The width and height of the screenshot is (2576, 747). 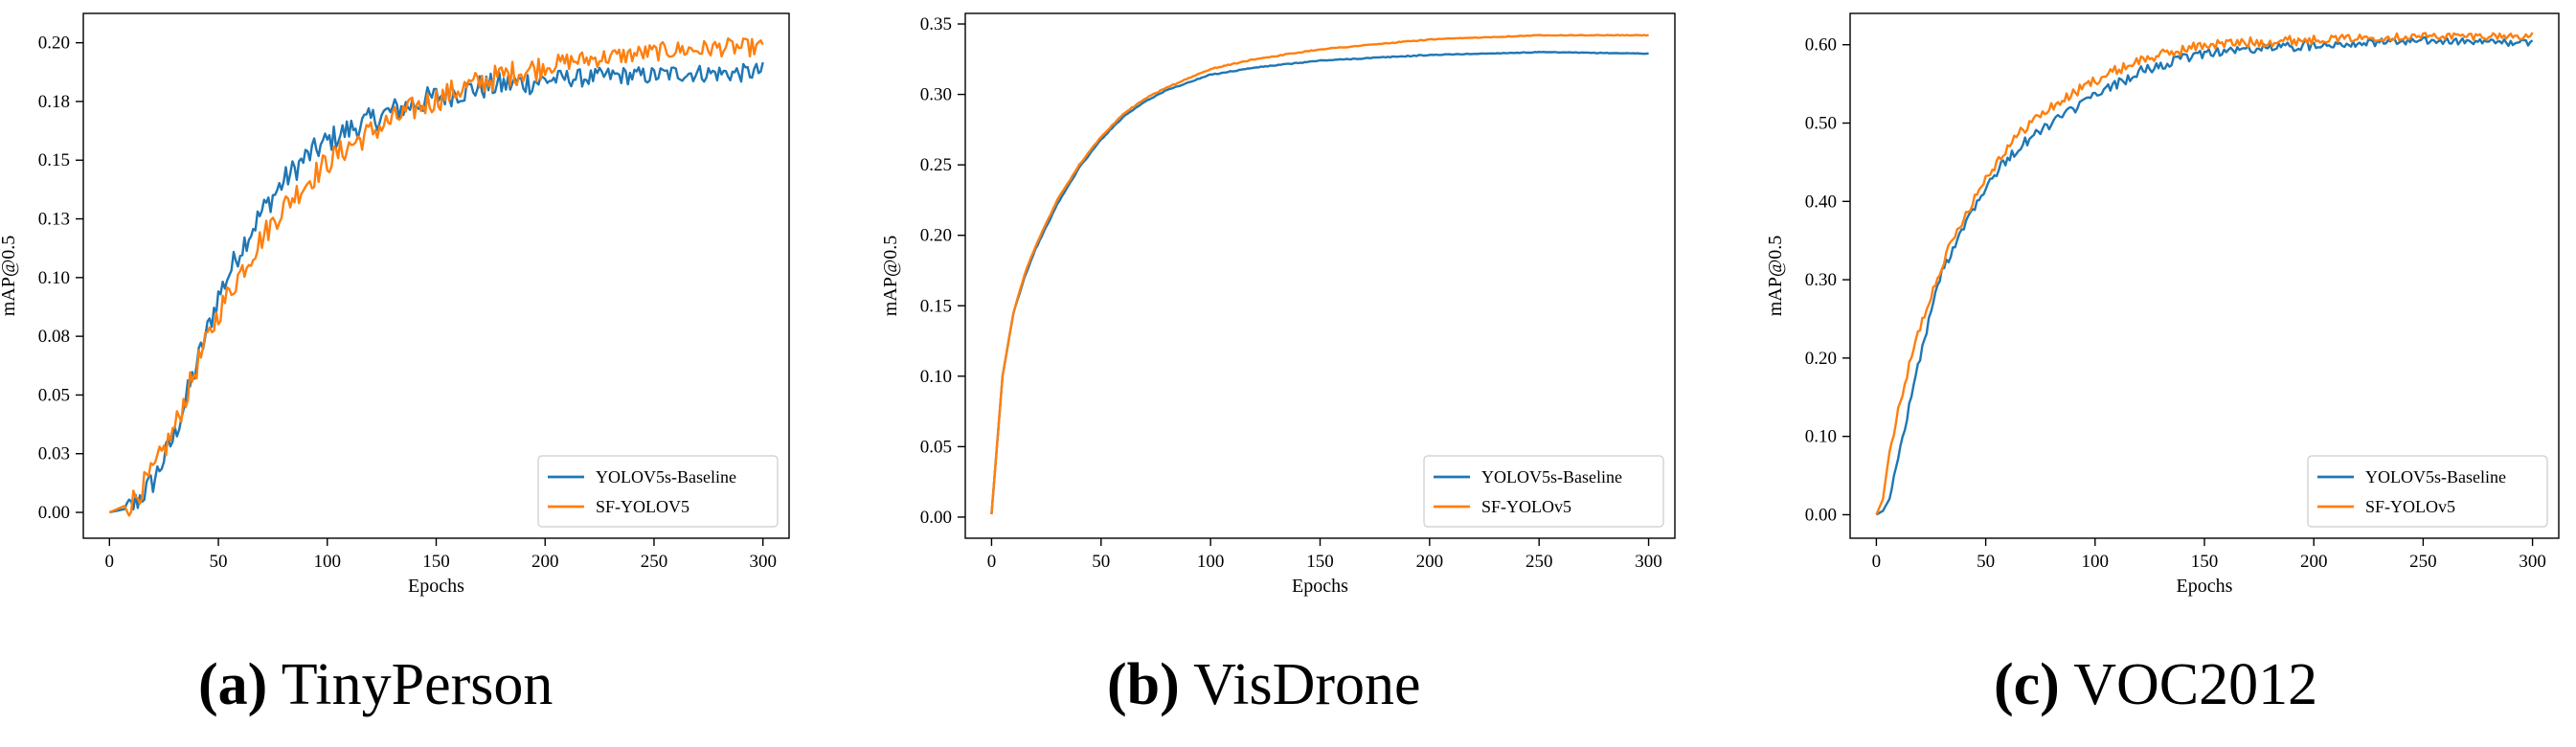 I want to click on y-tick-label: 0.13, so click(x=54, y=220).